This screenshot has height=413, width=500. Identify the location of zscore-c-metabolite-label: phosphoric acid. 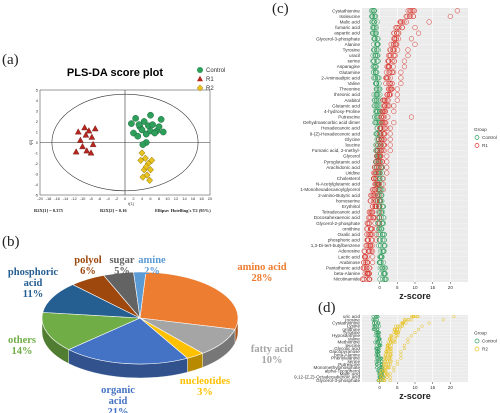
(344, 240).